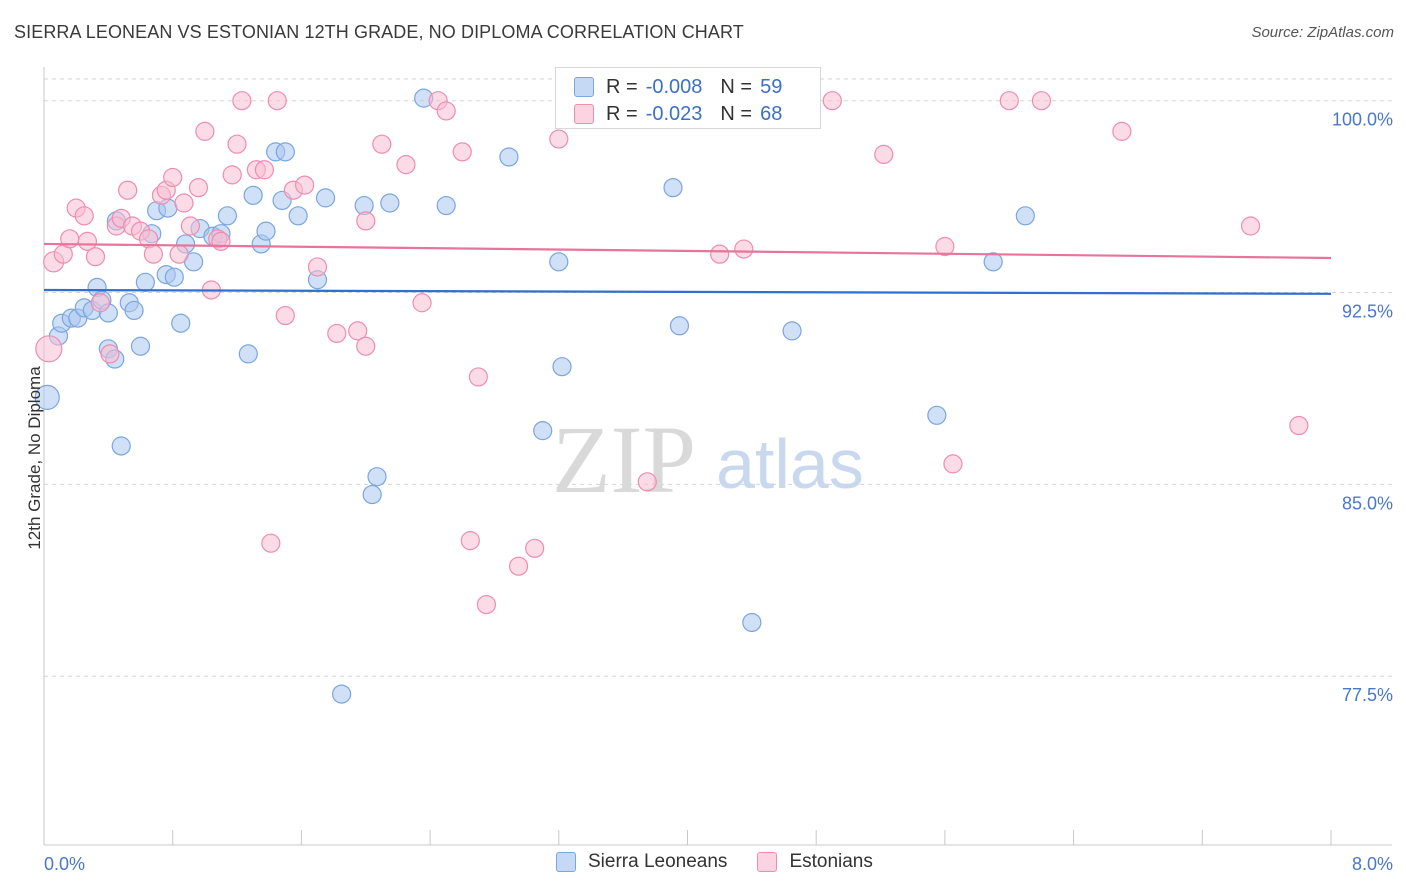  What do you see at coordinates (1367, 312) in the screenshot?
I see `y-tick-label: 92.5%` at bounding box center [1367, 312].